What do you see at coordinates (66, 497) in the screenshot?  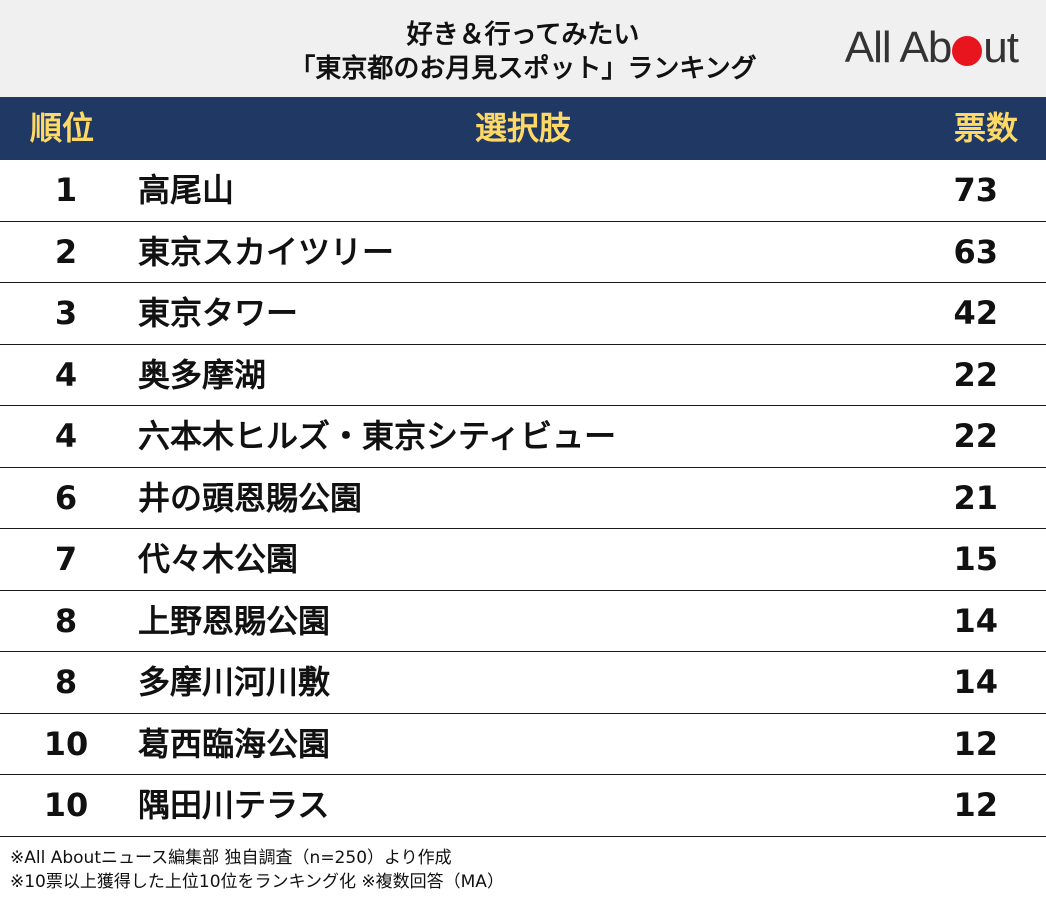 I see `rank-cell: 6` at bounding box center [66, 497].